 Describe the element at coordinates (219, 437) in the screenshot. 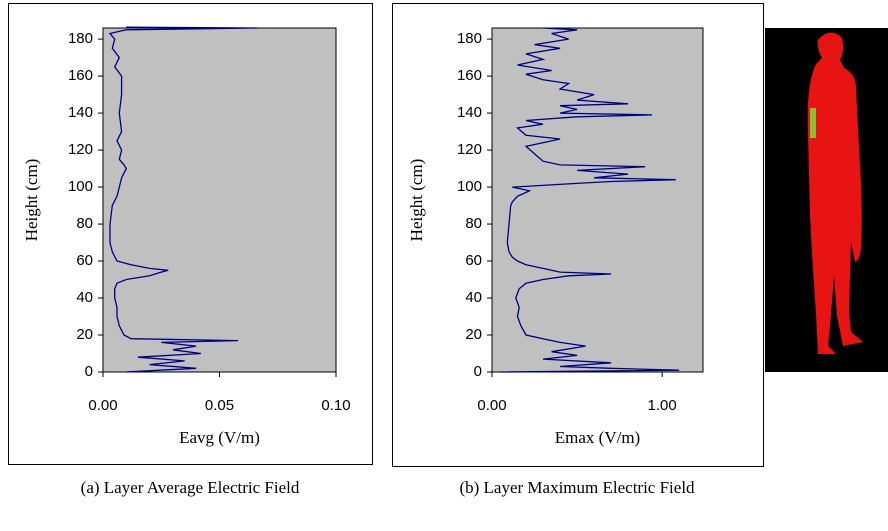

I see `x-axis-label: Eavg (V/m)` at that location.